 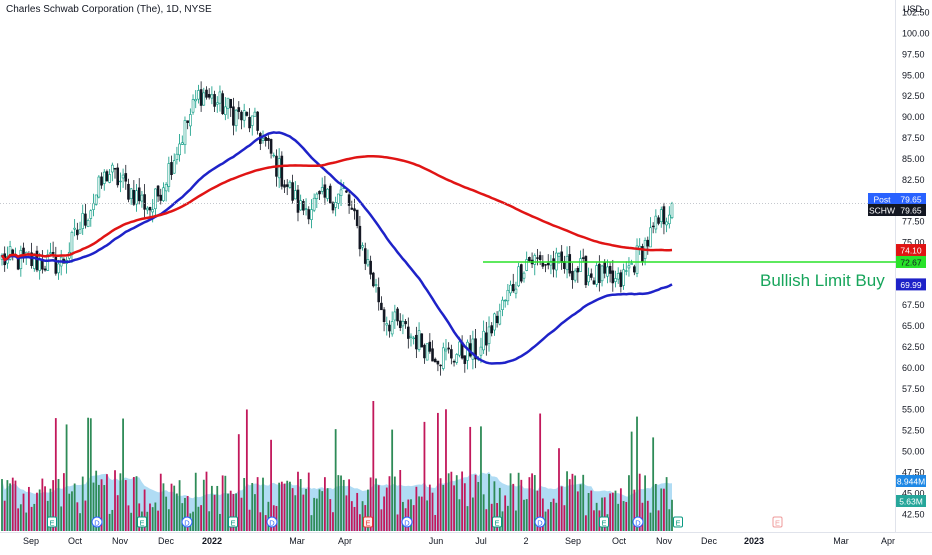 What do you see at coordinates (882, 211) in the screenshot?
I see `last-price-badge-prefix-text: SCHW` at bounding box center [882, 211].